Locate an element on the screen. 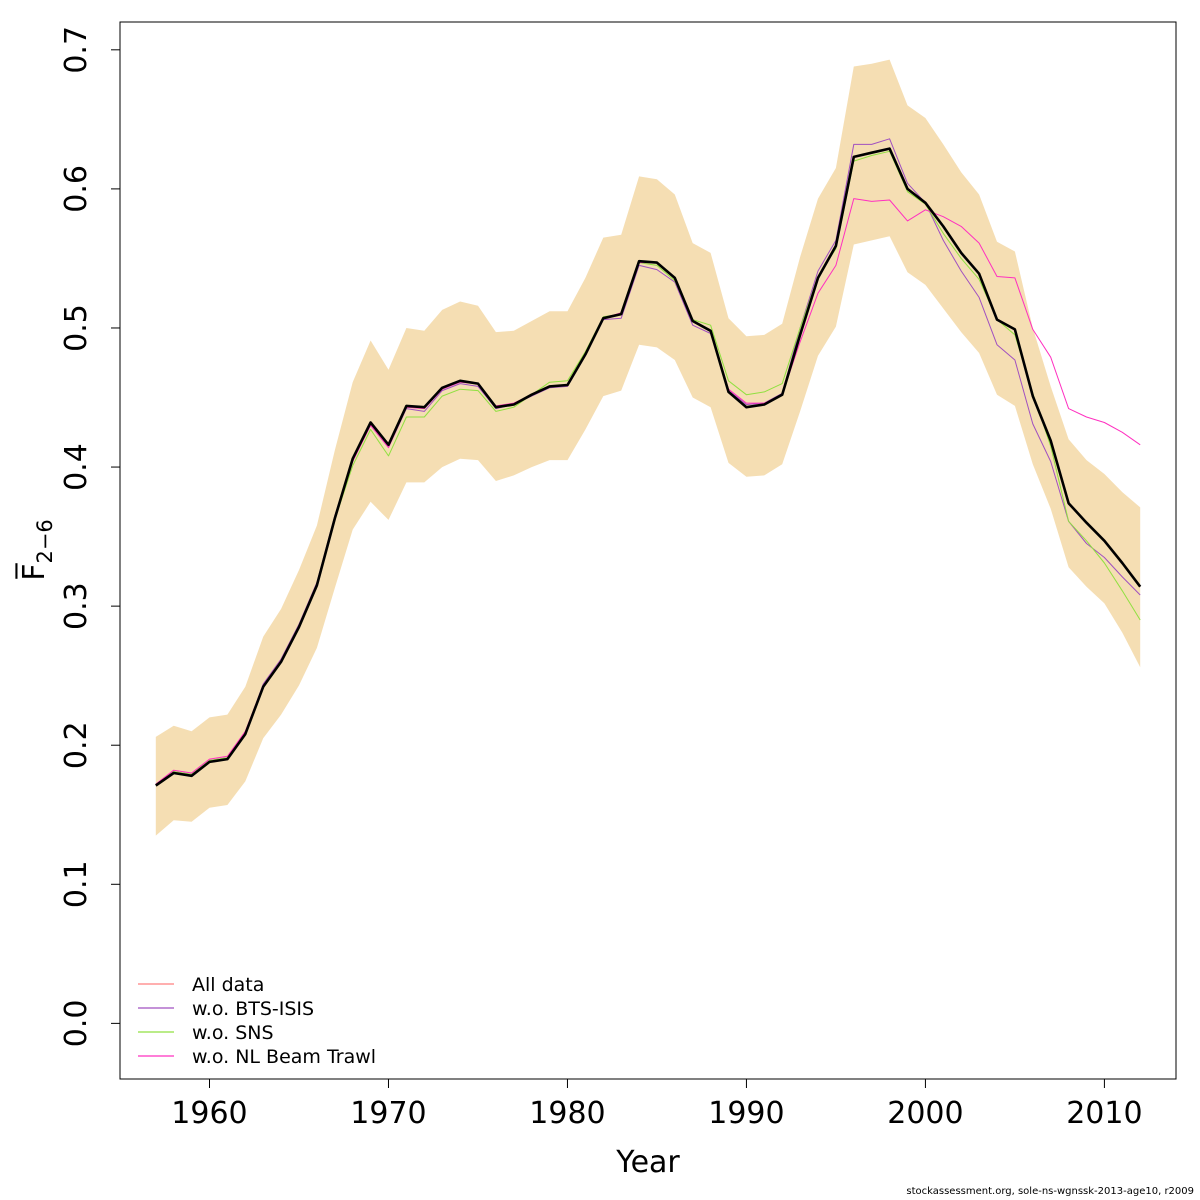  x-tick-label: 1990 is located at coordinates (746, 1113).